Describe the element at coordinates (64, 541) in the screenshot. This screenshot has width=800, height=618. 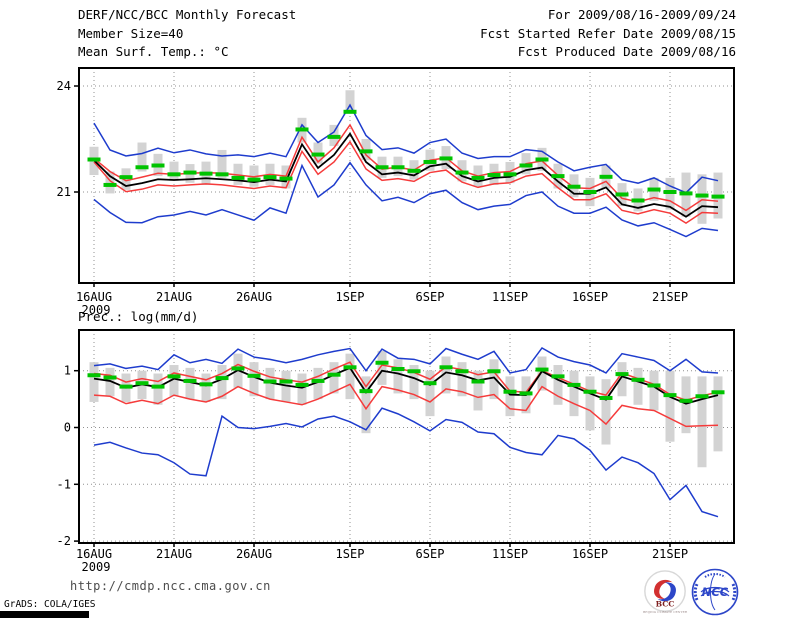
I see `svg-text: -2` at that location.